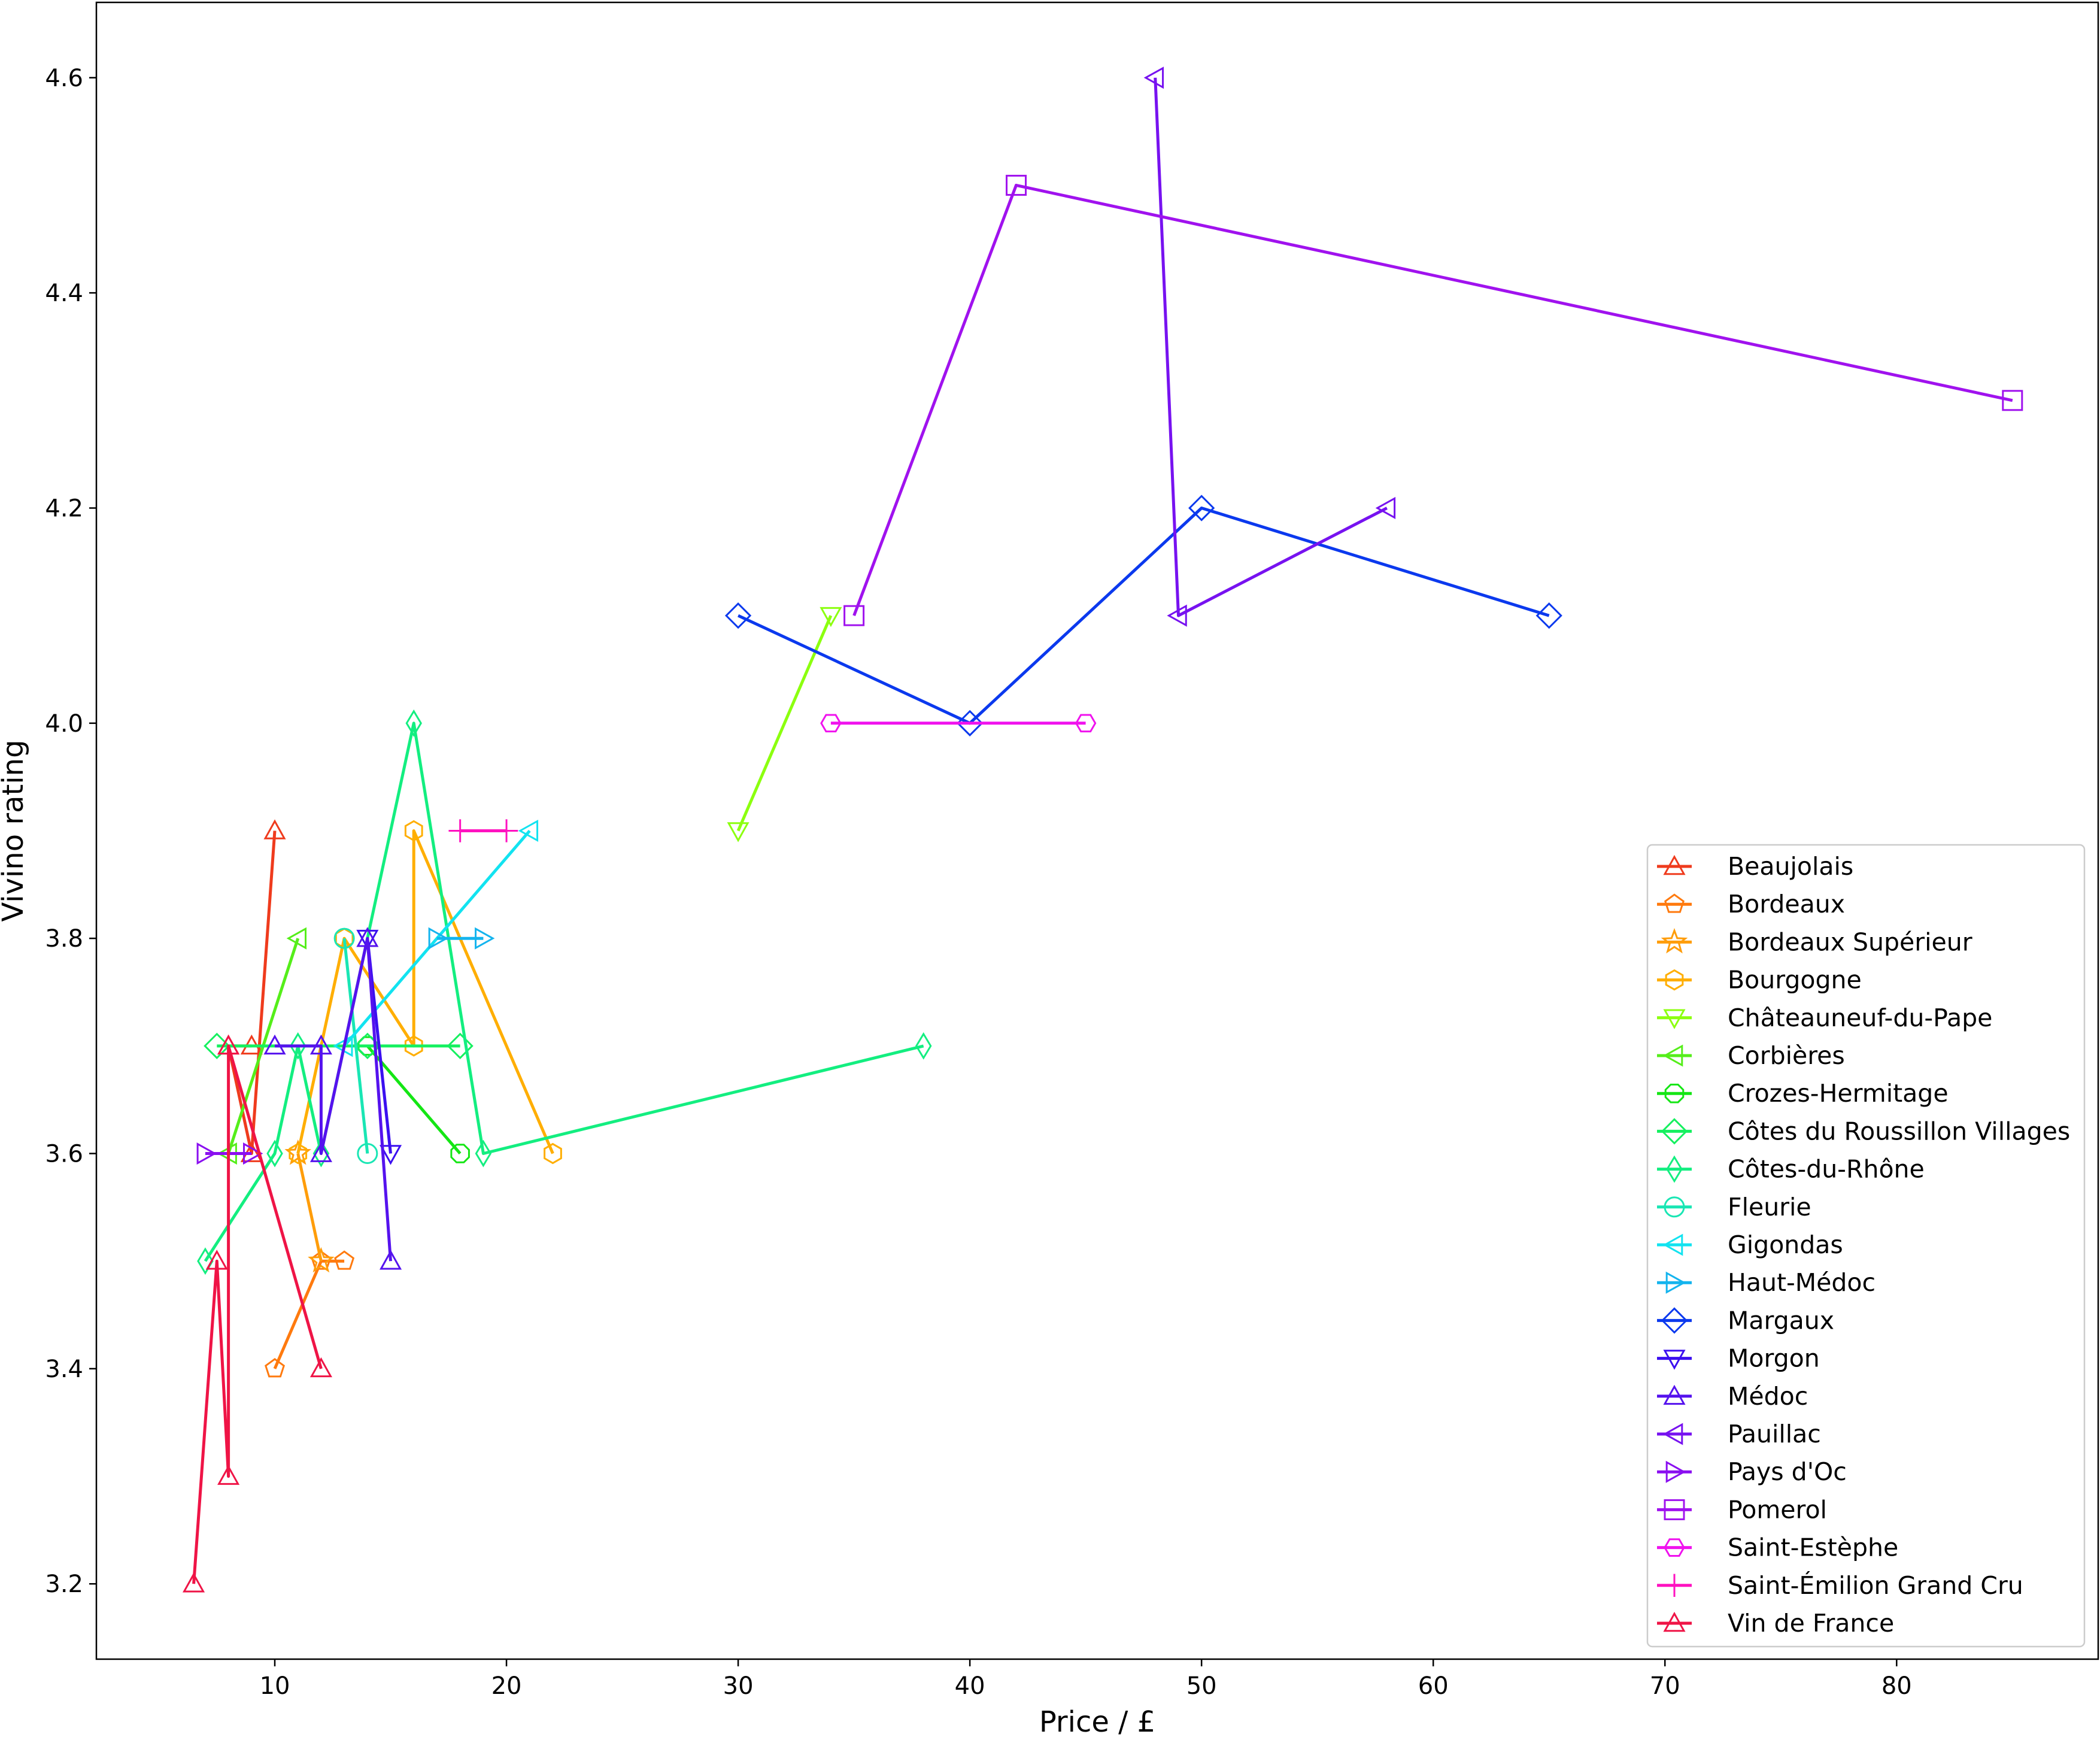 This screenshot has width=2100, height=1737. What do you see at coordinates (1791, 1170) in the screenshot?
I see `legend-item: Côtes-du-Rhône` at bounding box center [1791, 1170].